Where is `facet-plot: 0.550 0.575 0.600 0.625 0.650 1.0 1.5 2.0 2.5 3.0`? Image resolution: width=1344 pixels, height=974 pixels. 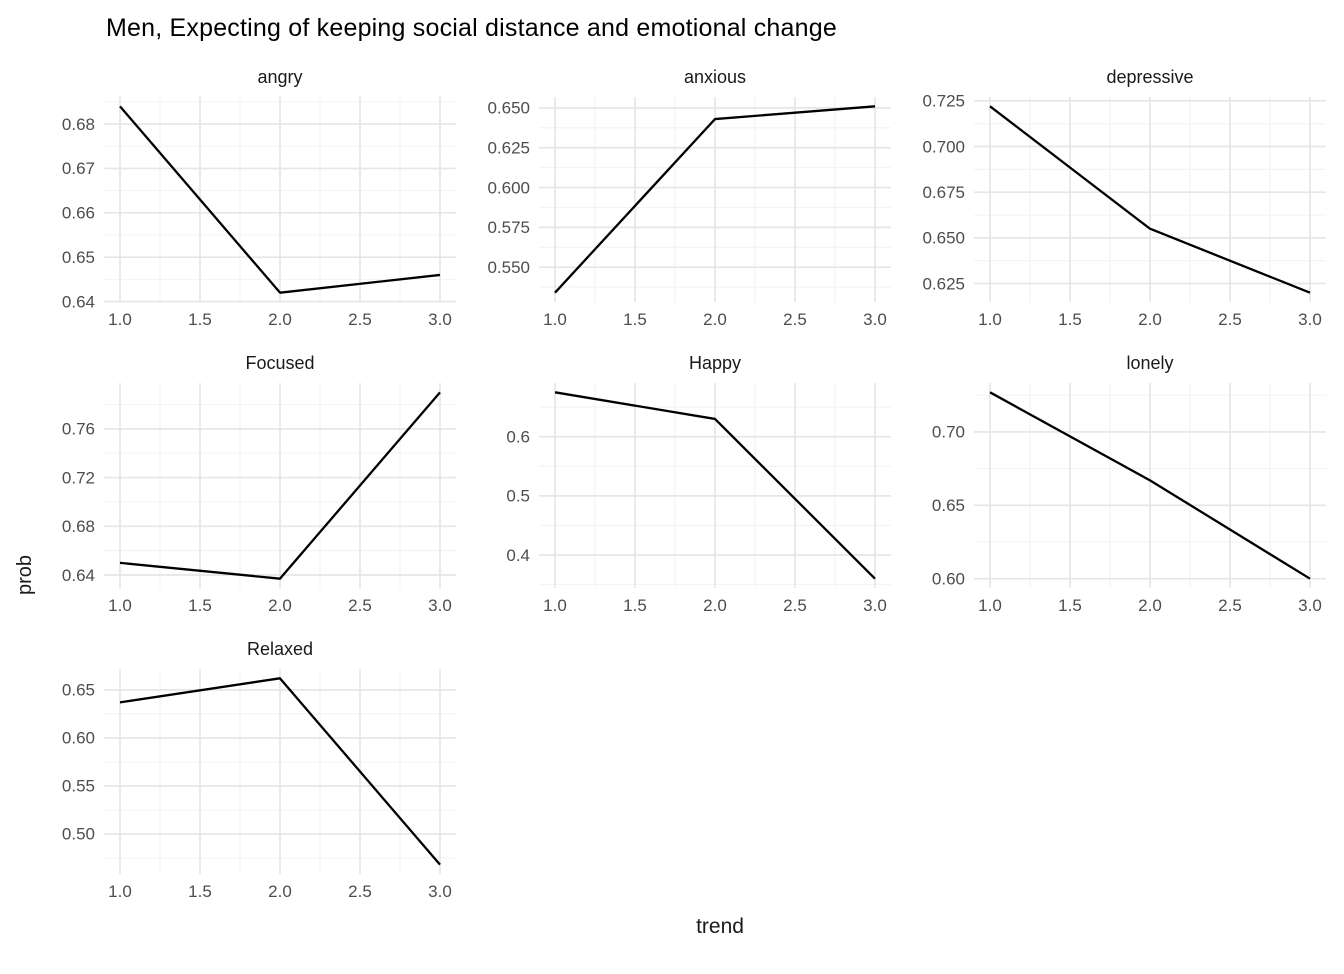 facet-plot: 0.550 0.575 0.600 0.625 0.650 1.0 1.5 2.0 2.5 3.0 is located at coordinates (689, 213).